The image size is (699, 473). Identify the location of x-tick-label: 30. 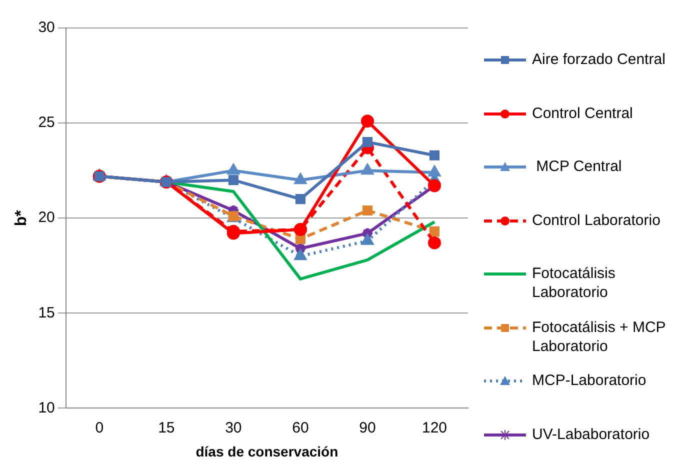
(233, 427).